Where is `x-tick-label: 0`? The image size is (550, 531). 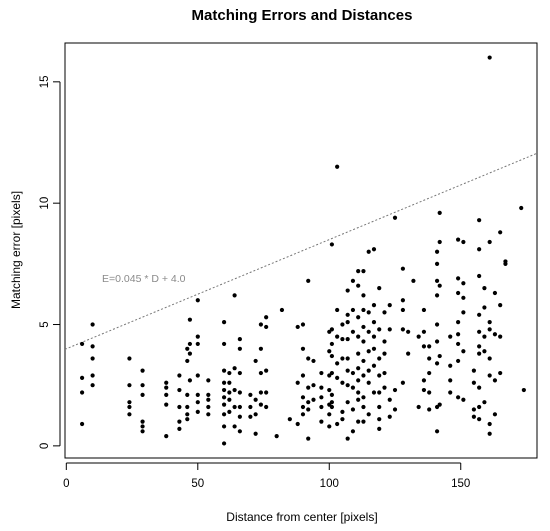
x-tick-label: 0 is located at coordinates (66, 484).